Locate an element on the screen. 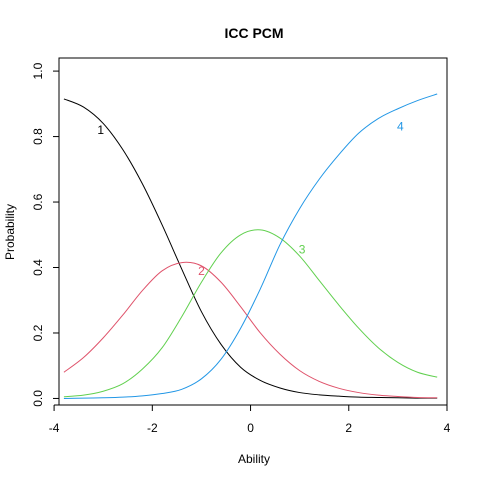  category-3-label: 3 is located at coordinates (302, 250).